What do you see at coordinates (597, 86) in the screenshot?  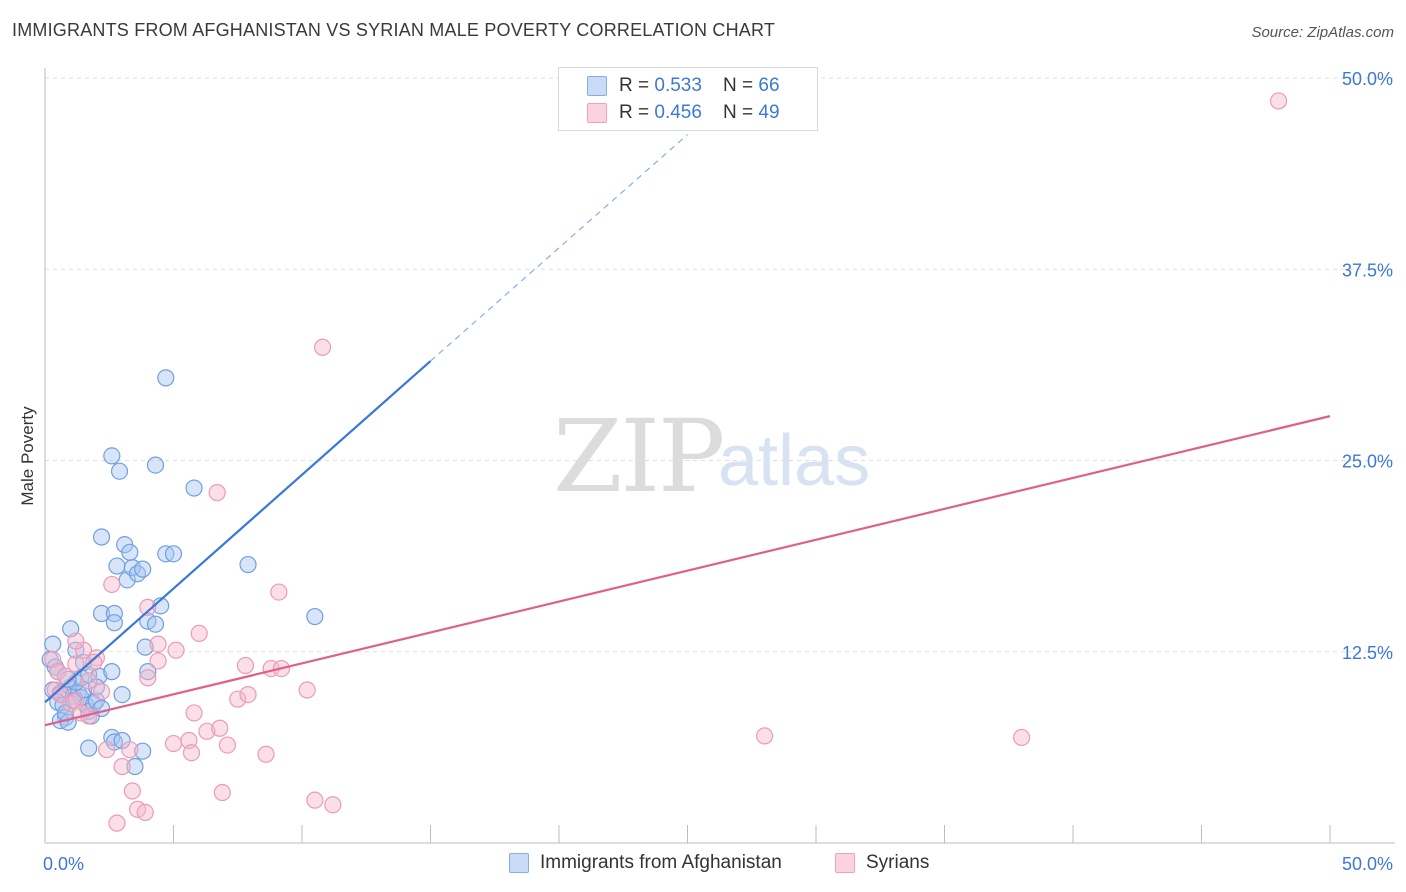 I see `legend-swatch-afghanistan` at bounding box center [597, 86].